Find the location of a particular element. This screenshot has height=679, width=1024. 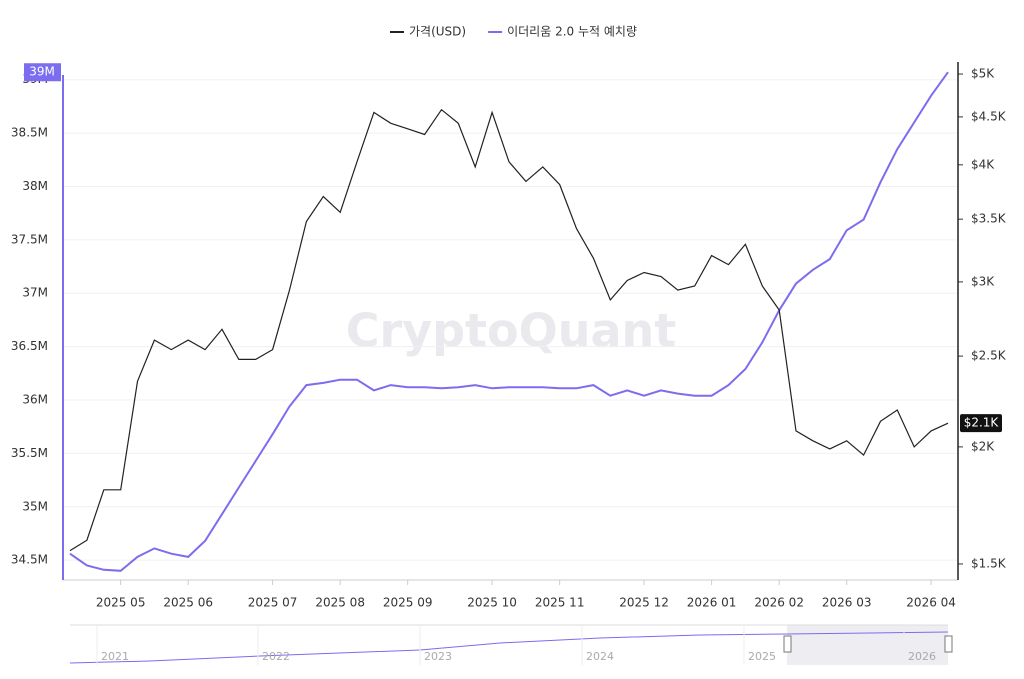

watermark: CryptoQuant is located at coordinates (511, 331).